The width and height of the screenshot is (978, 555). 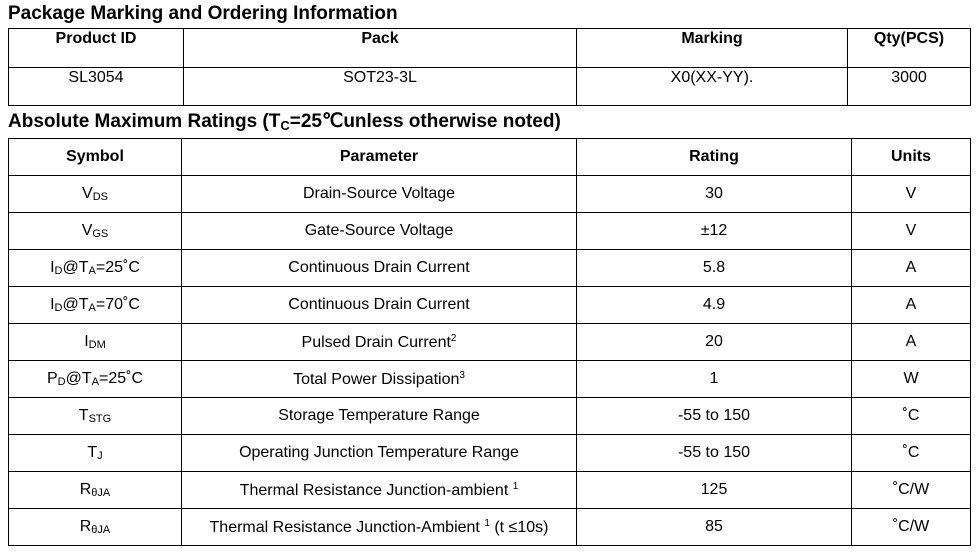 What do you see at coordinates (714, 268) in the screenshot?
I see `rating-cell: 5.8` at bounding box center [714, 268].